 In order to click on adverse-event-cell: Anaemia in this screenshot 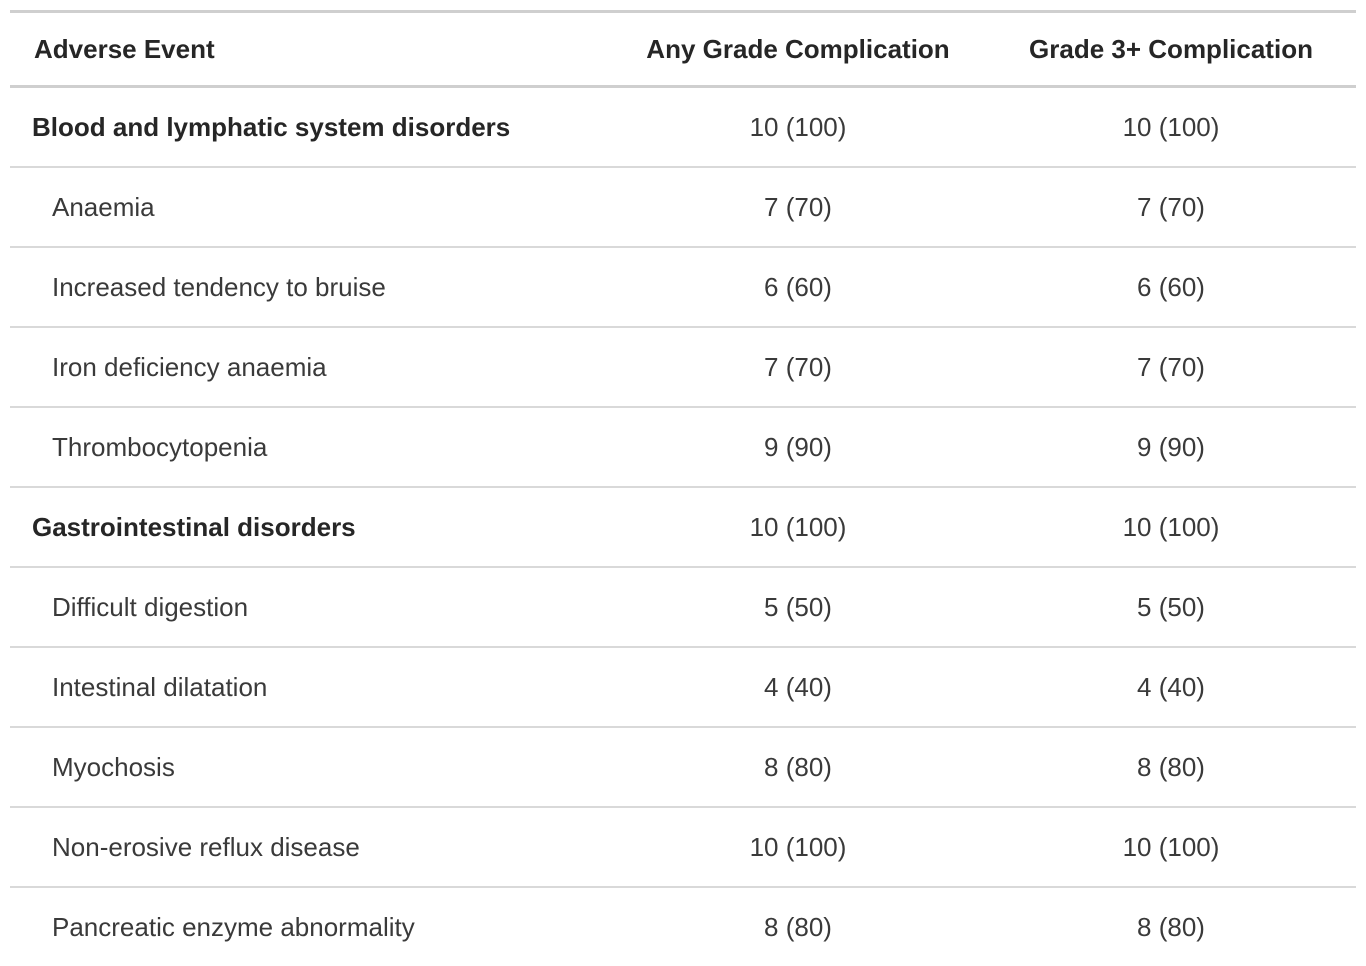, I will do `click(310, 207)`.